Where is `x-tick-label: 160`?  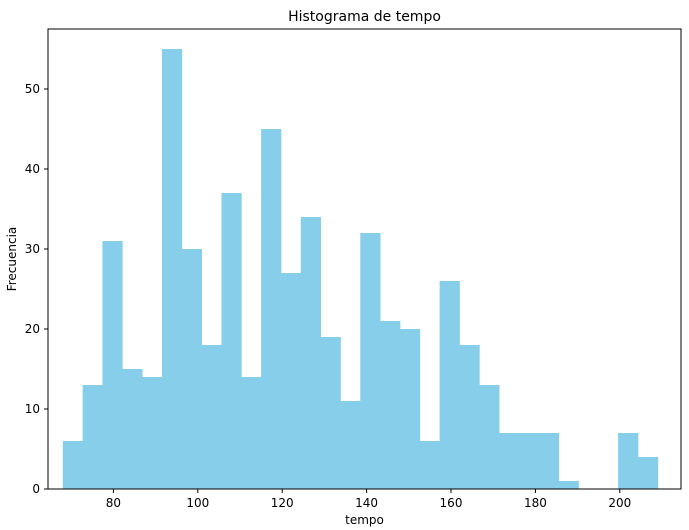 x-tick-label: 160 is located at coordinates (451, 503).